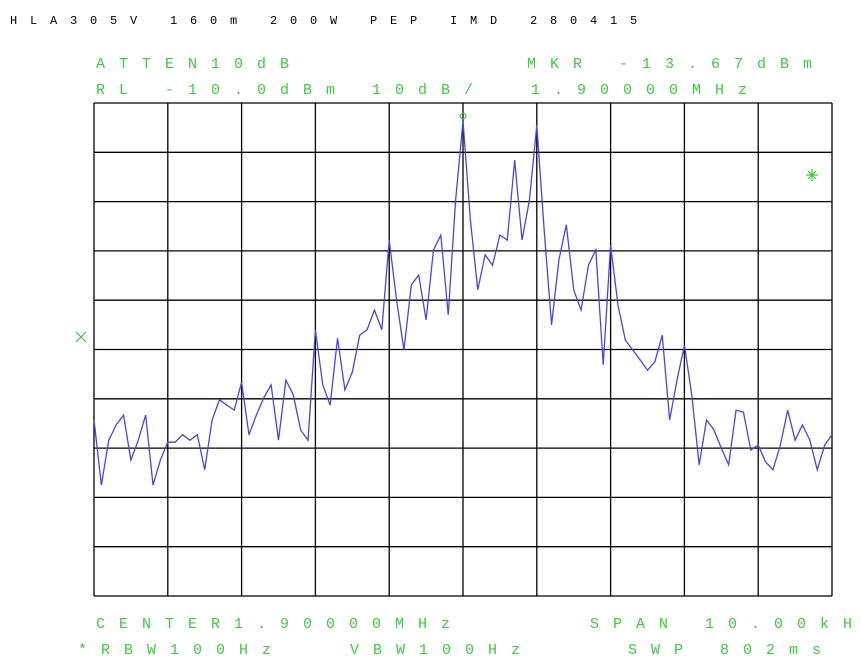  Describe the element at coordinates (731, 650) in the screenshot. I see `sweep: SWP 802ms` at that location.